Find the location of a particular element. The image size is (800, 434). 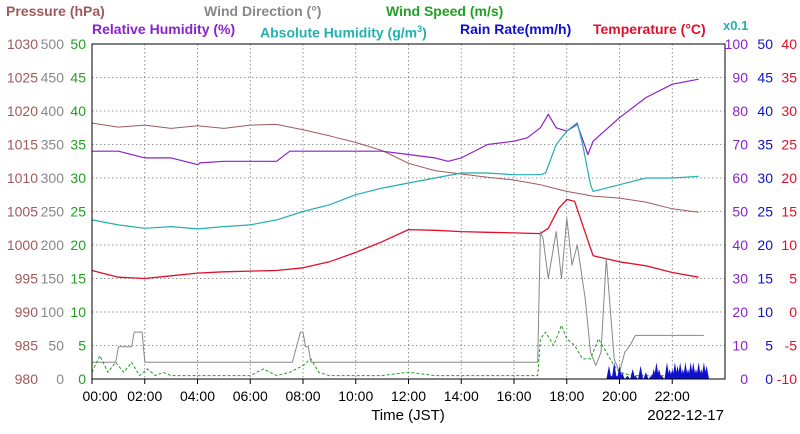

y-tick-label-wind-dir: 150 is located at coordinates (53, 279).